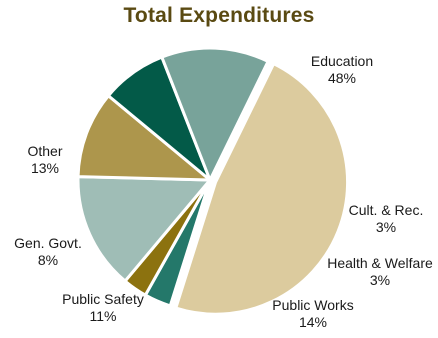 This screenshot has height=338, width=438. Describe the element at coordinates (342, 78) in the screenshot. I see `slice-percent-text: 48%` at that location.